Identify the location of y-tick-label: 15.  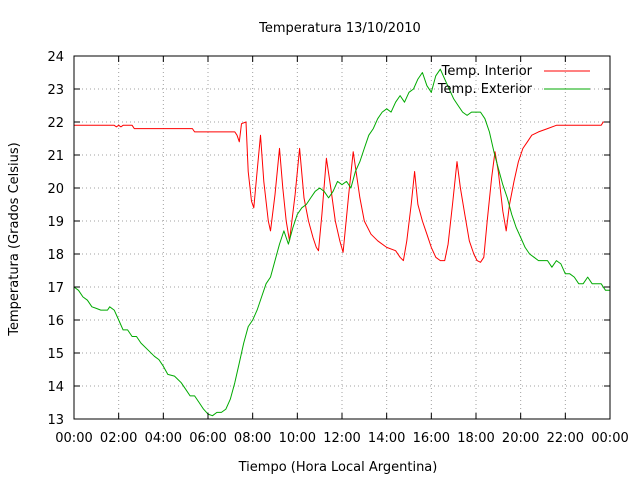
(55, 354).